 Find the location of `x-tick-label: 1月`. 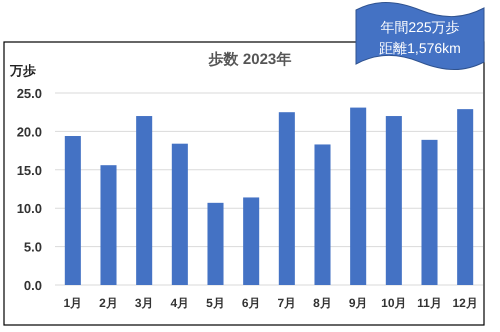

x-tick-label: 1月 is located at coordinates (72, 303).